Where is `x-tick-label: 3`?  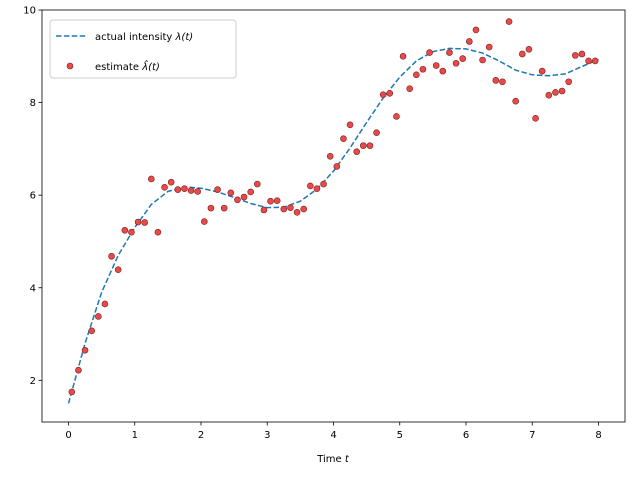
x-tick-label: 3 is located at coordinates (267, 435).